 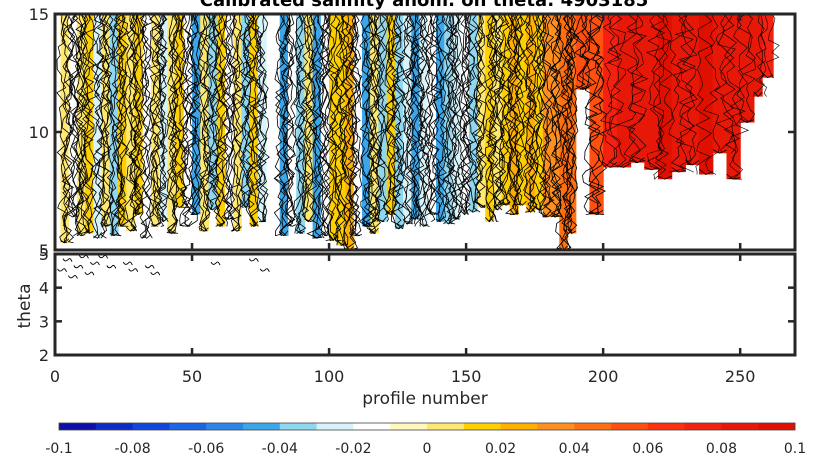 What do you see at coordinates (44, 250) in the screenshot?
I see `upper-y-tick-label: 5` at bounding box center [44, 250].